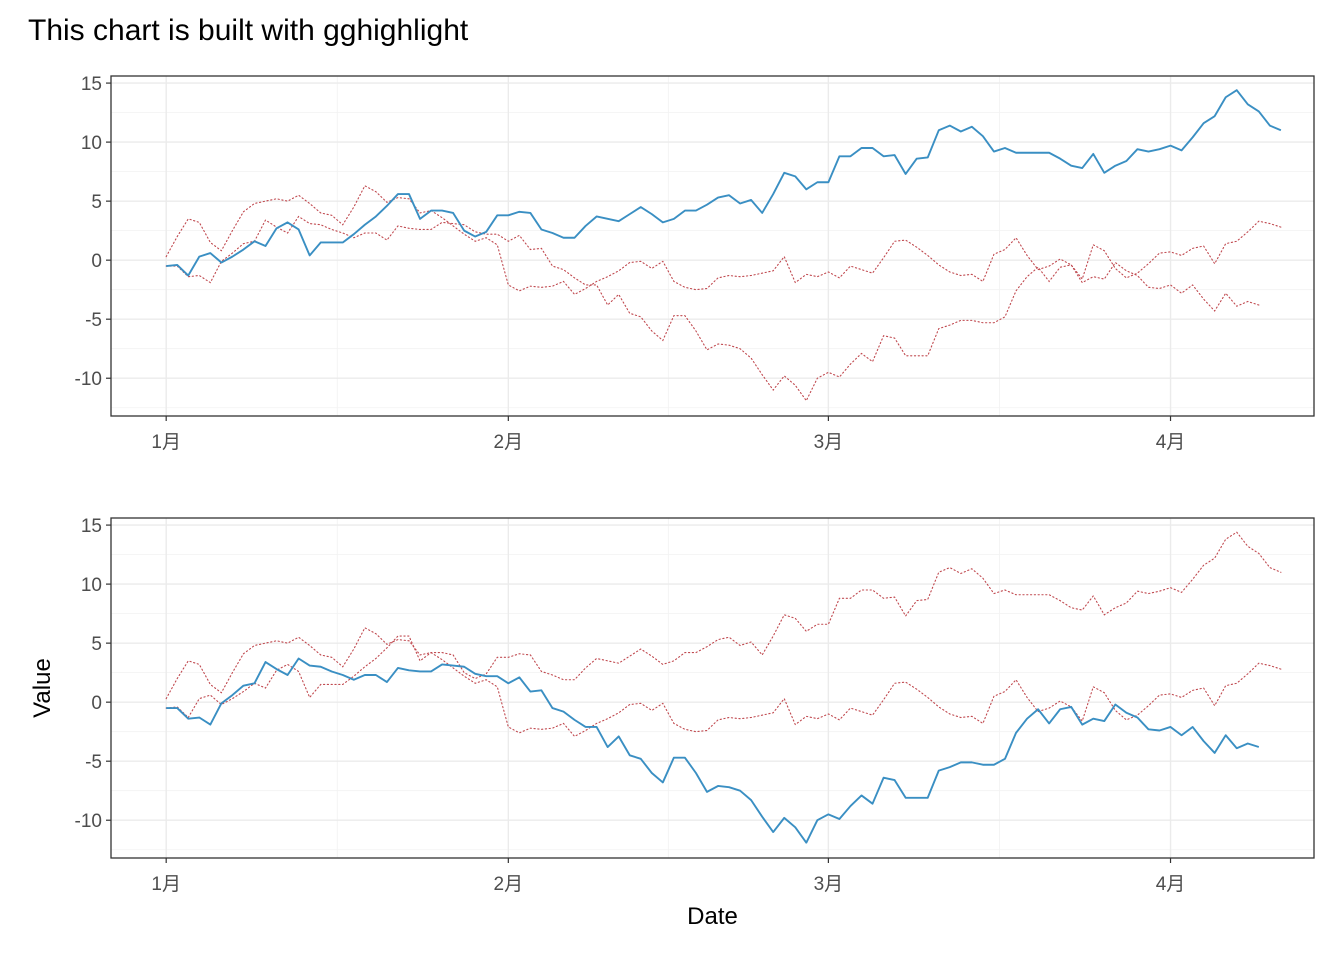 This screenshot has height=965, width=1344. Describe the element at coordinates (42, 688) in the screenshot. I see `y-axis-title: Value` at that location.